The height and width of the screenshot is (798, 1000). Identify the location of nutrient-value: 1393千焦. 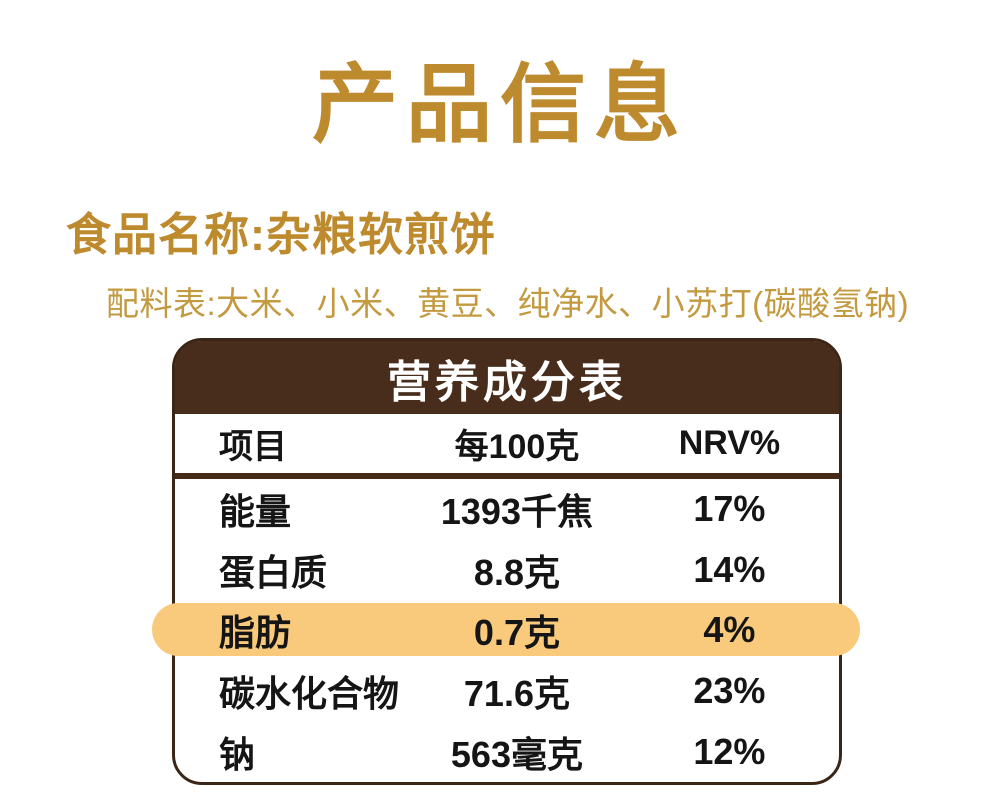
(516, 512).